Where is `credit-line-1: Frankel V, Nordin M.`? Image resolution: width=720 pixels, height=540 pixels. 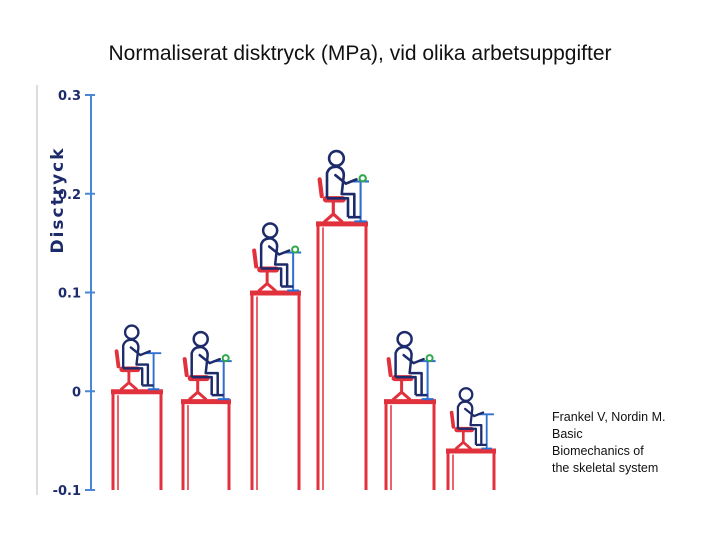 credit-line-1: Frankel V, Nordin M. is located at coordinates (609, 417).